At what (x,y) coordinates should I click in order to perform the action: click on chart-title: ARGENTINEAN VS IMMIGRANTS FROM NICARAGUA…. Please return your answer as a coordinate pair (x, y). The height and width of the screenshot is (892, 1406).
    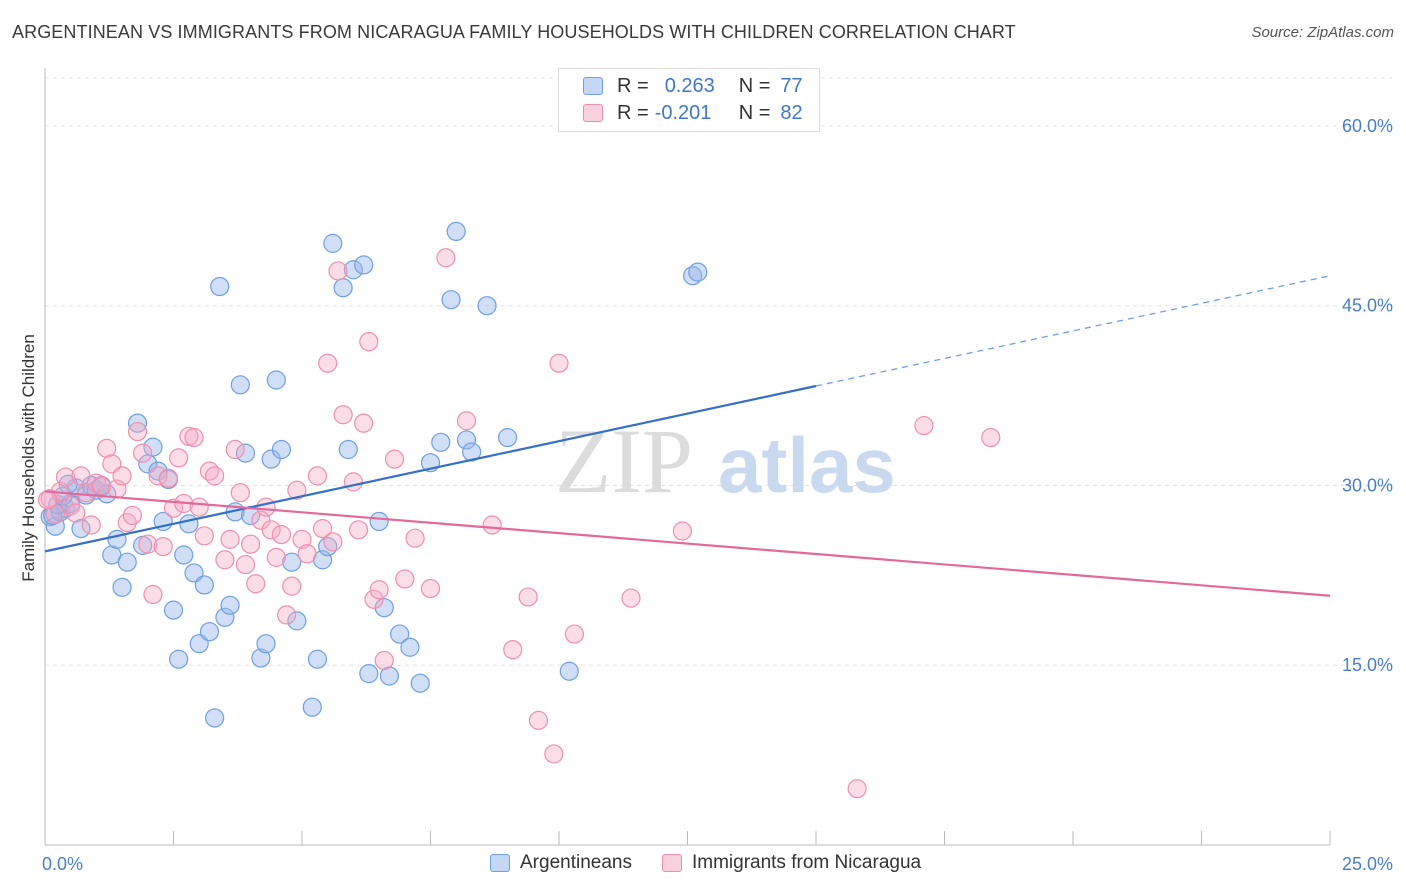
    Looking at the image, I should click on (514, 32).